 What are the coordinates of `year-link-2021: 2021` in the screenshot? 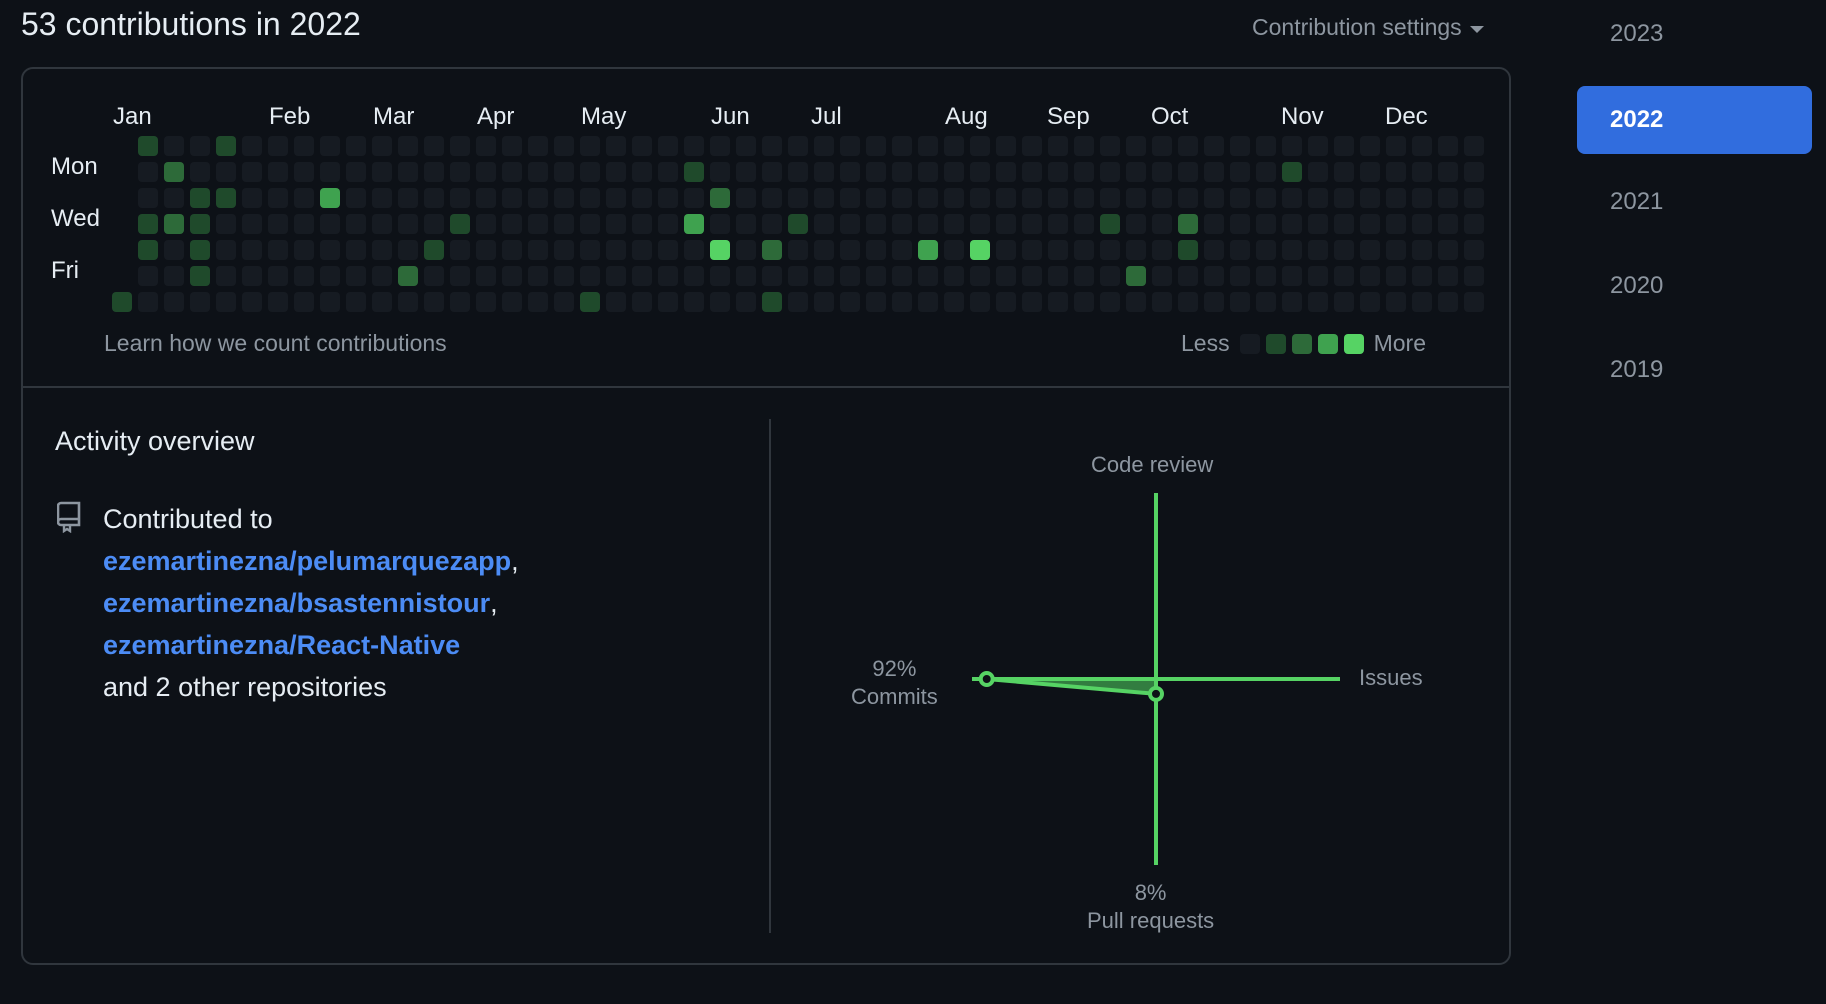 It's located at (1637, 201).